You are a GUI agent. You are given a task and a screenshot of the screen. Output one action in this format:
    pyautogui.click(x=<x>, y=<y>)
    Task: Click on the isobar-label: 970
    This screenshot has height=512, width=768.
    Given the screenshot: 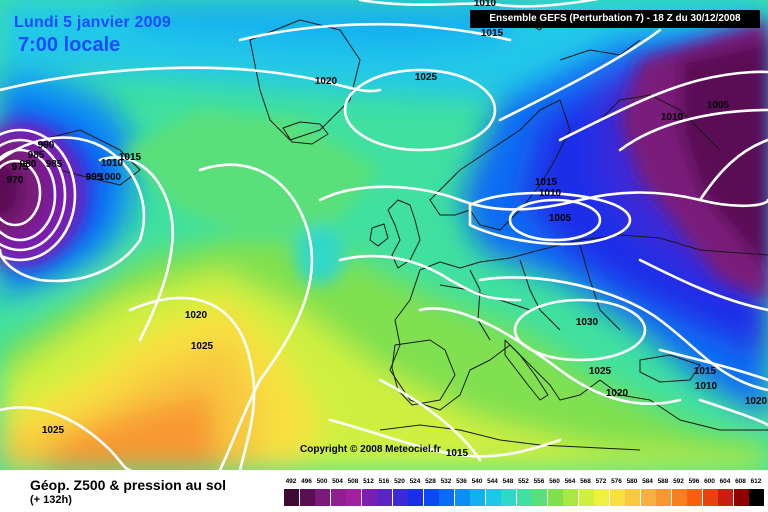 What is the action you would take?
    pyautogui.click(x=15, y=180)
    